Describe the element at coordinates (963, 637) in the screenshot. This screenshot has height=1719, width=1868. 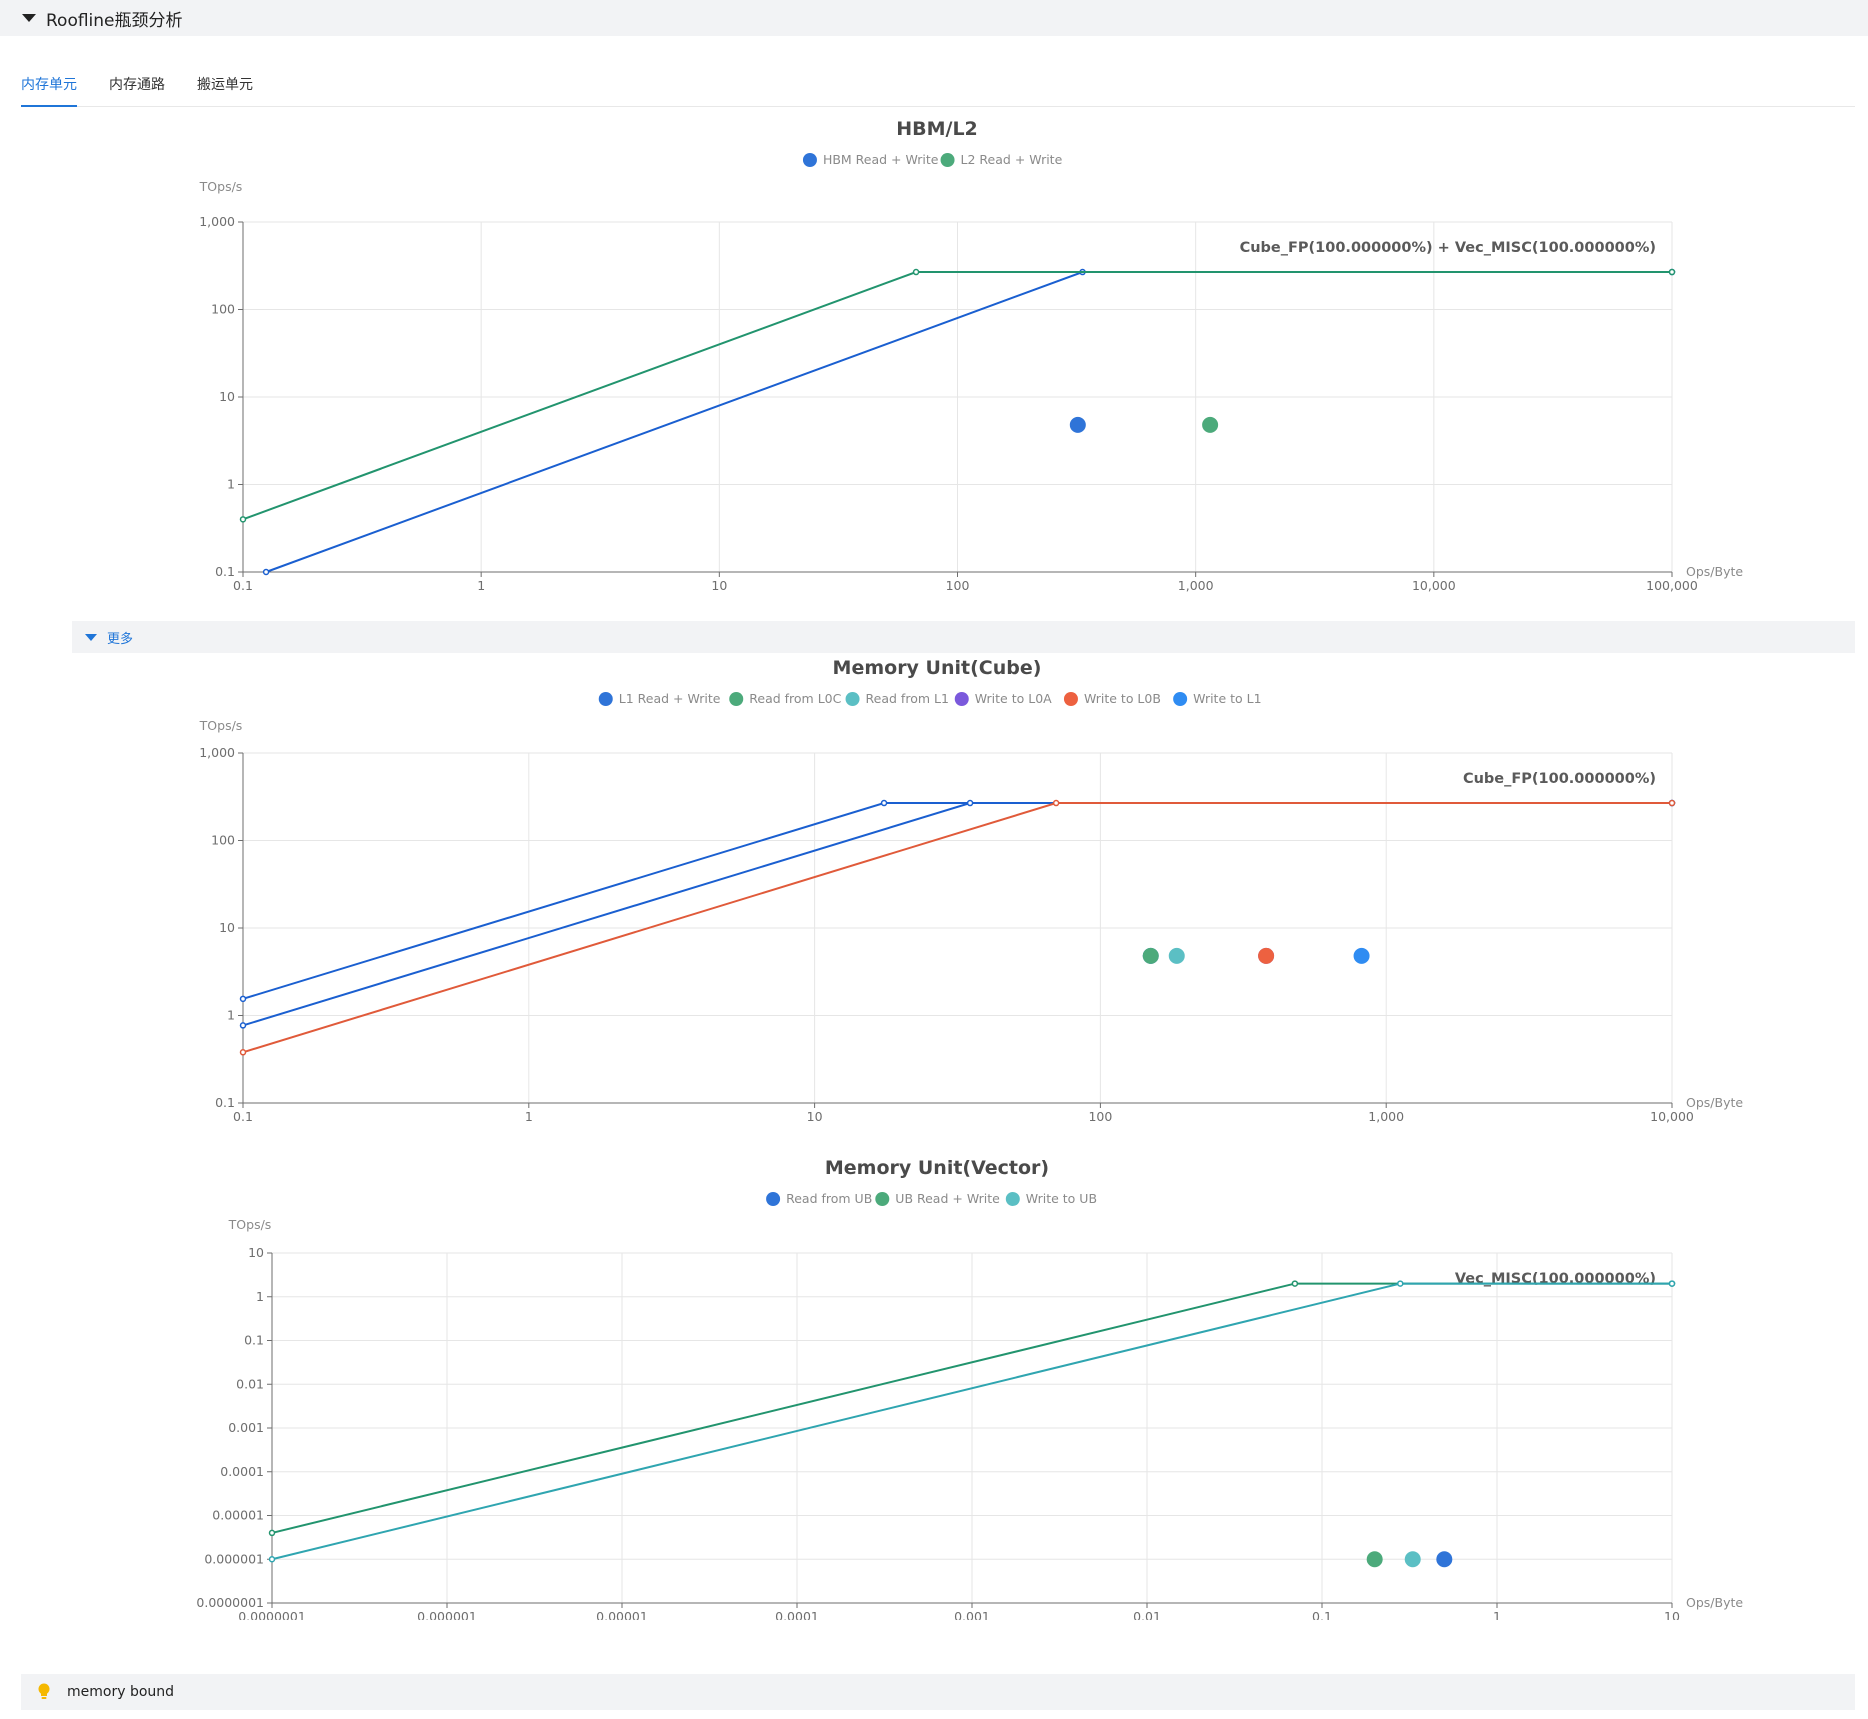
I see `more-toggle-bar: 更多` at that location.